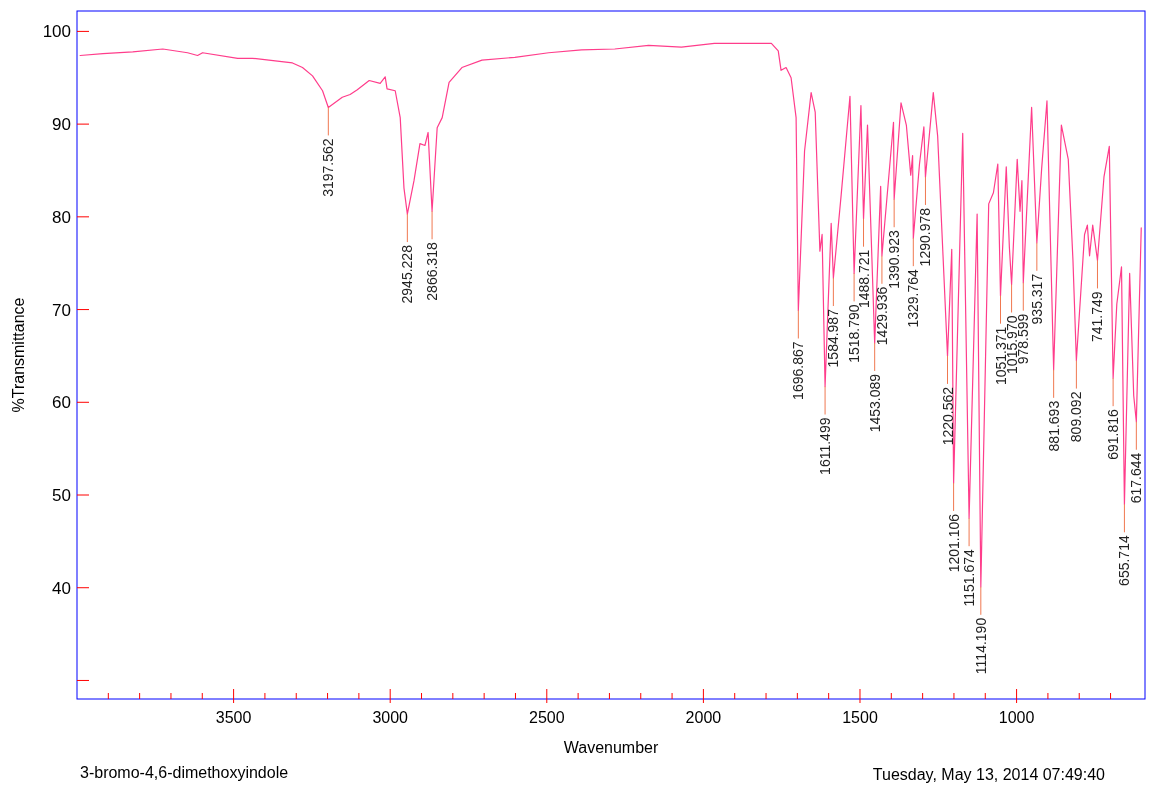 The width and height of the screenshot is (1149, 792). I want to click on annotation: 655.714, so click(1124, 560).